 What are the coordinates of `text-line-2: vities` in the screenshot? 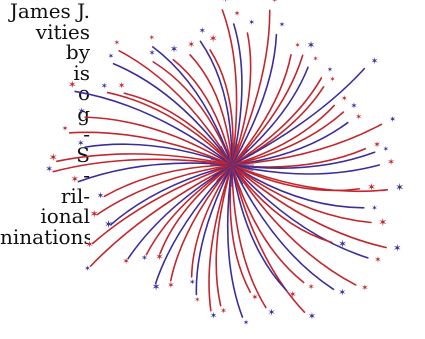 It's located at (62, 31).